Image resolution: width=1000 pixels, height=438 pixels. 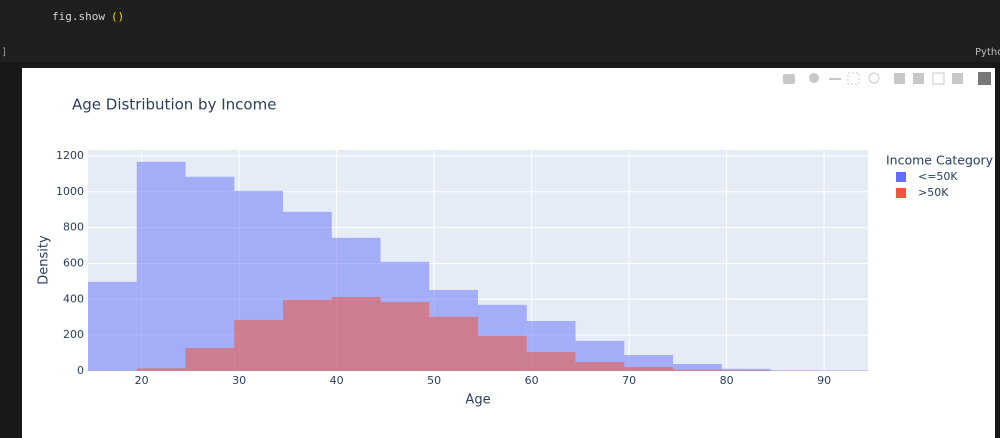 I want to click on legend-title: Income Category, so click(x=940, y=160).